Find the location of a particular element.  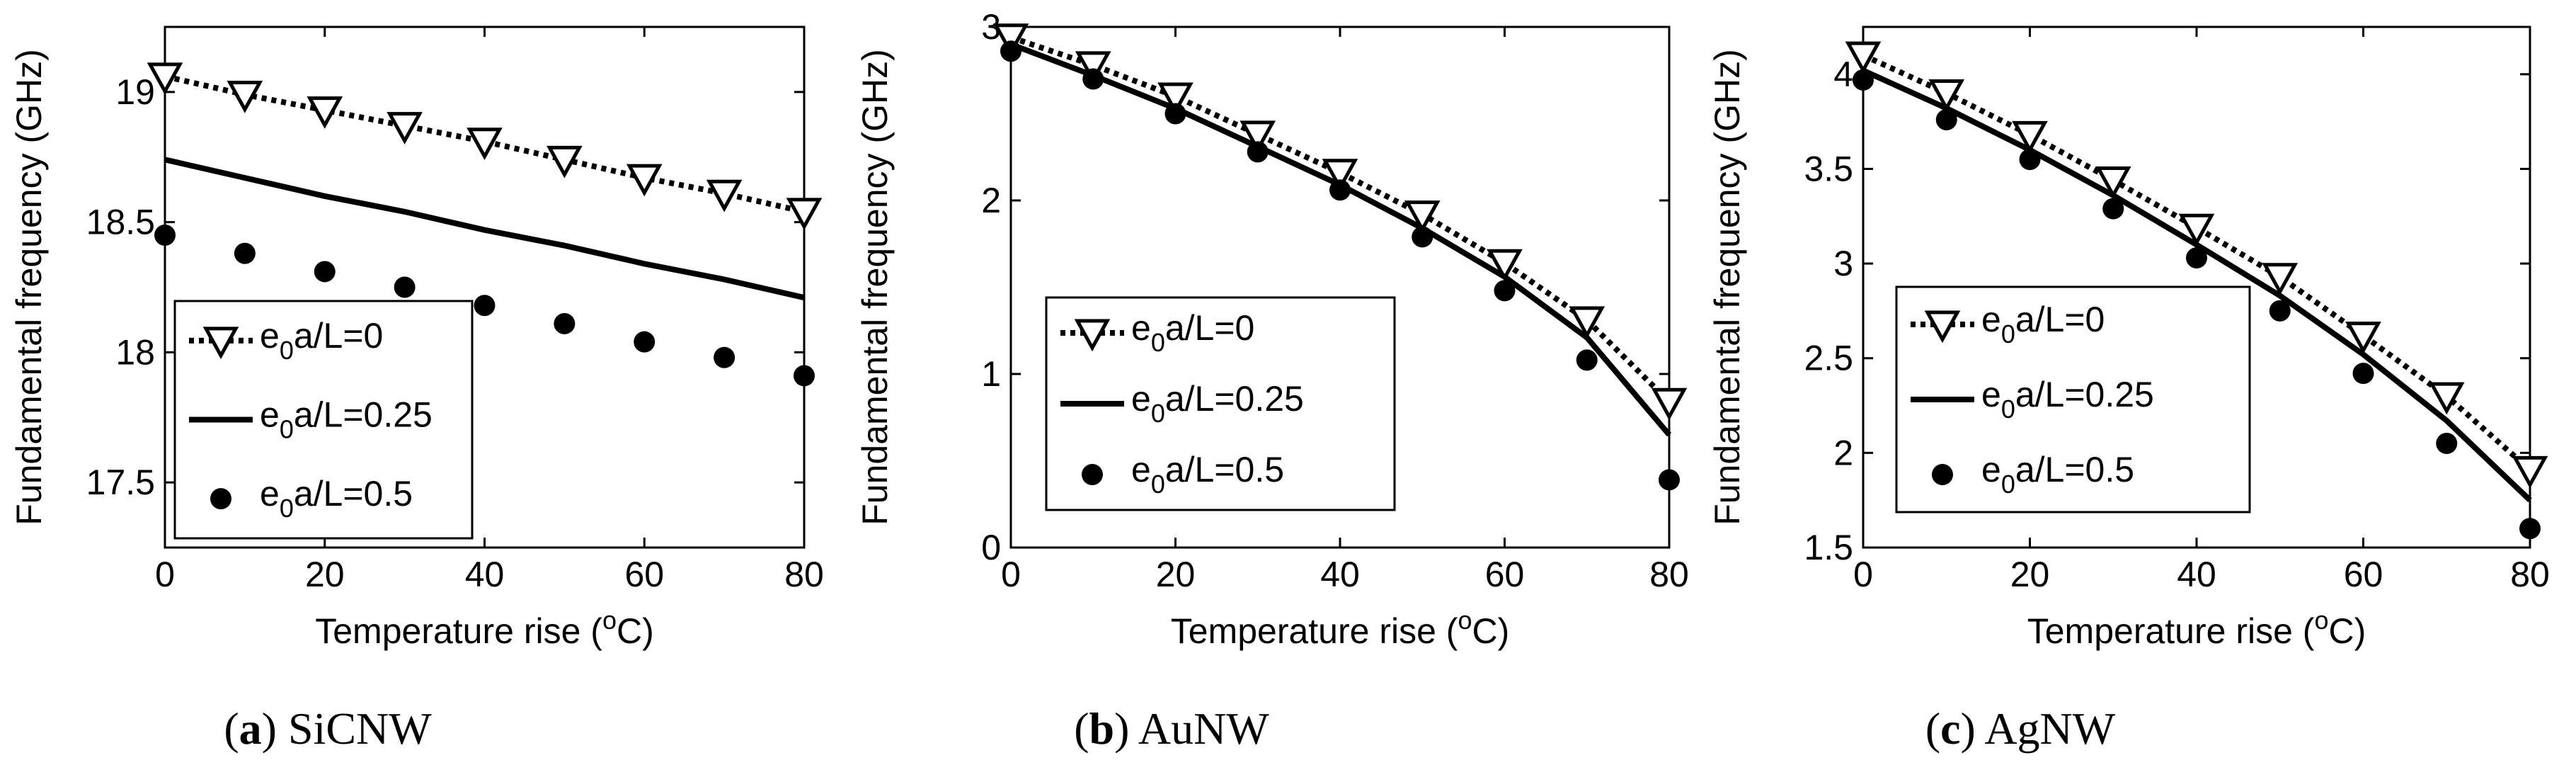

panel-caption: (b) AuNW is located at coordinates (1171, 728).